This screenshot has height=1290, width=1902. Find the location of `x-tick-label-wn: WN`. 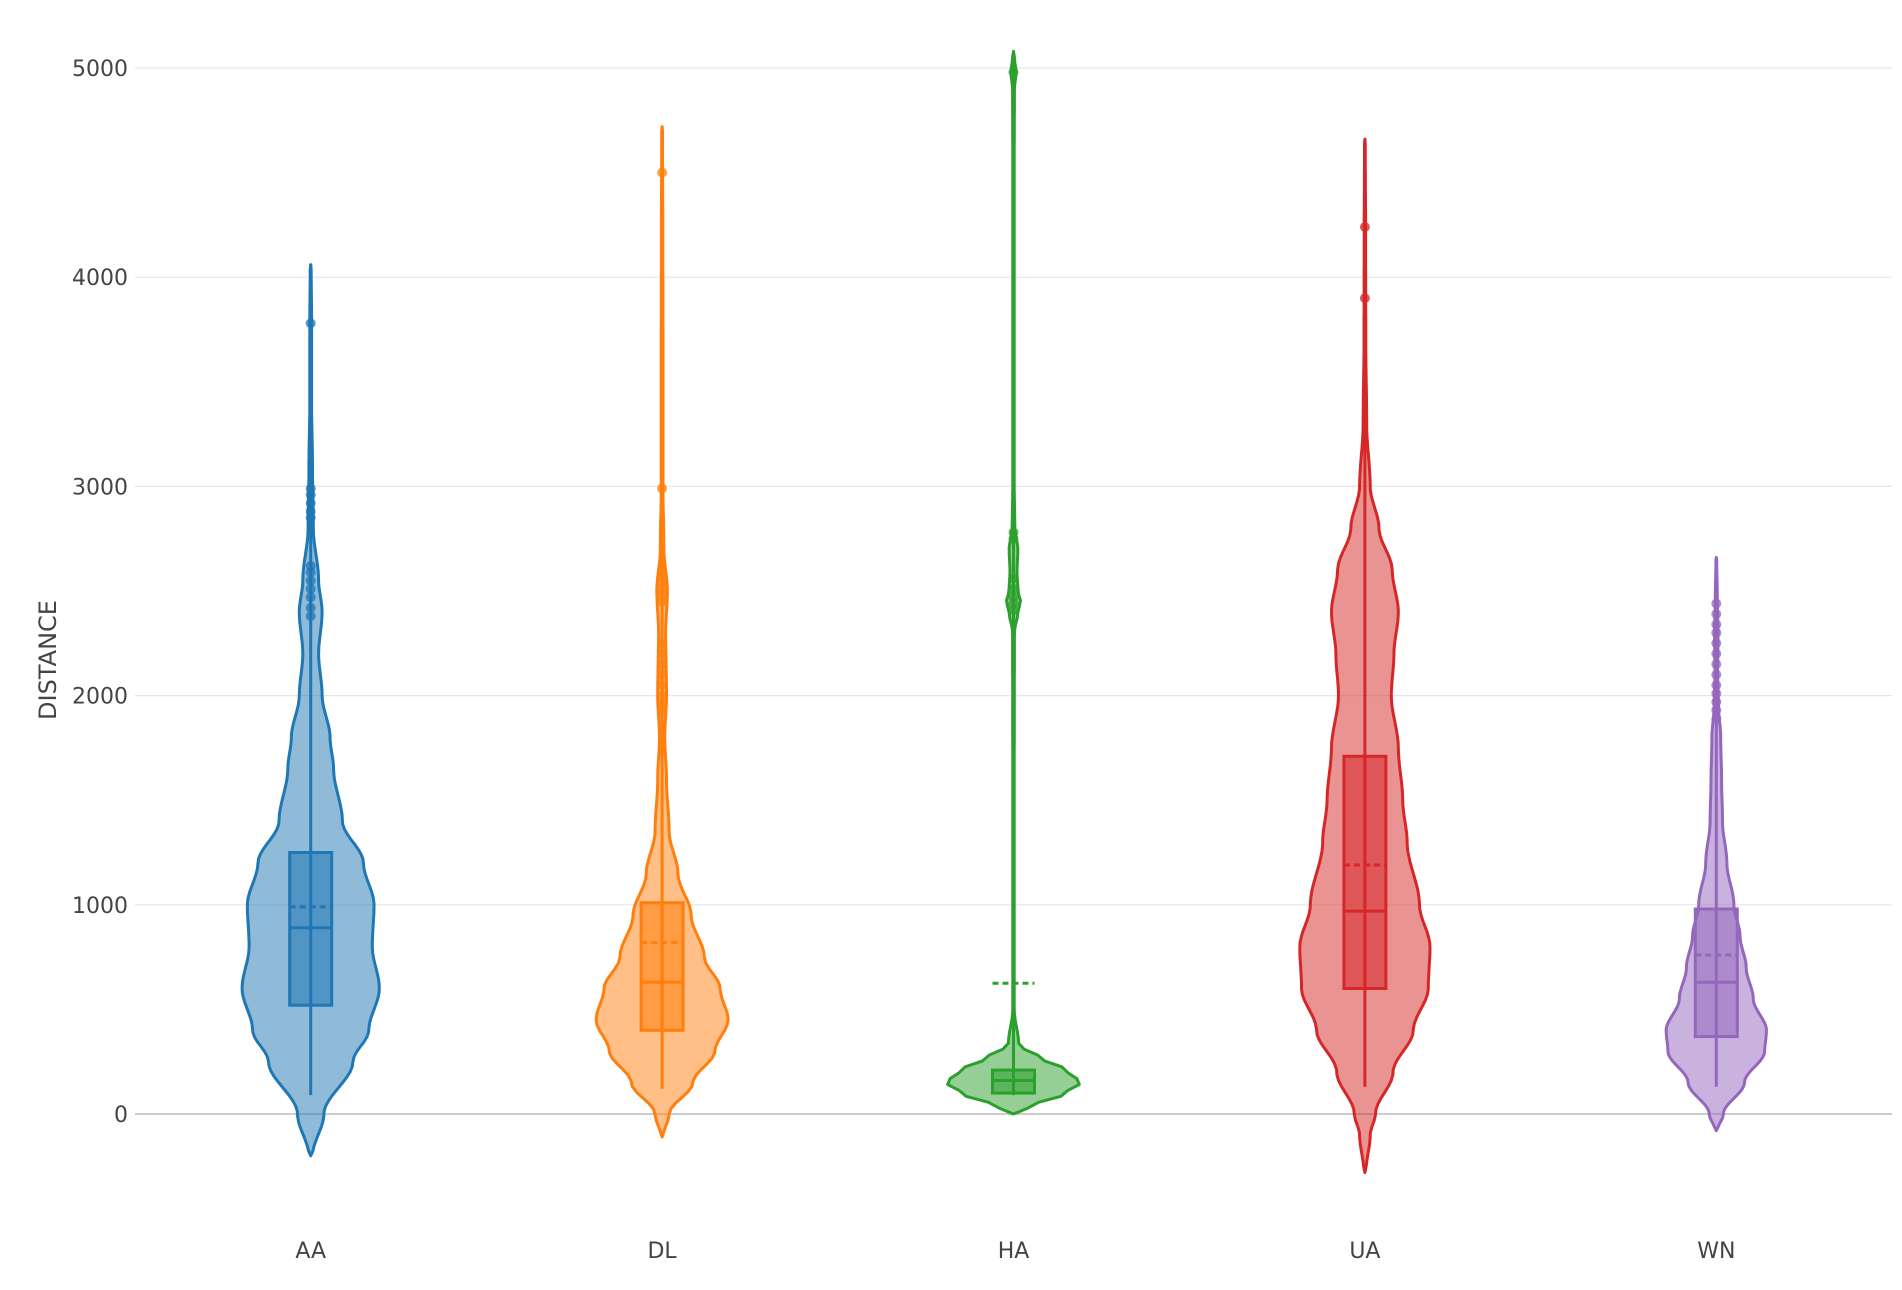

x-tick-label-wn: WN is located at coordinates (1716, 1251).